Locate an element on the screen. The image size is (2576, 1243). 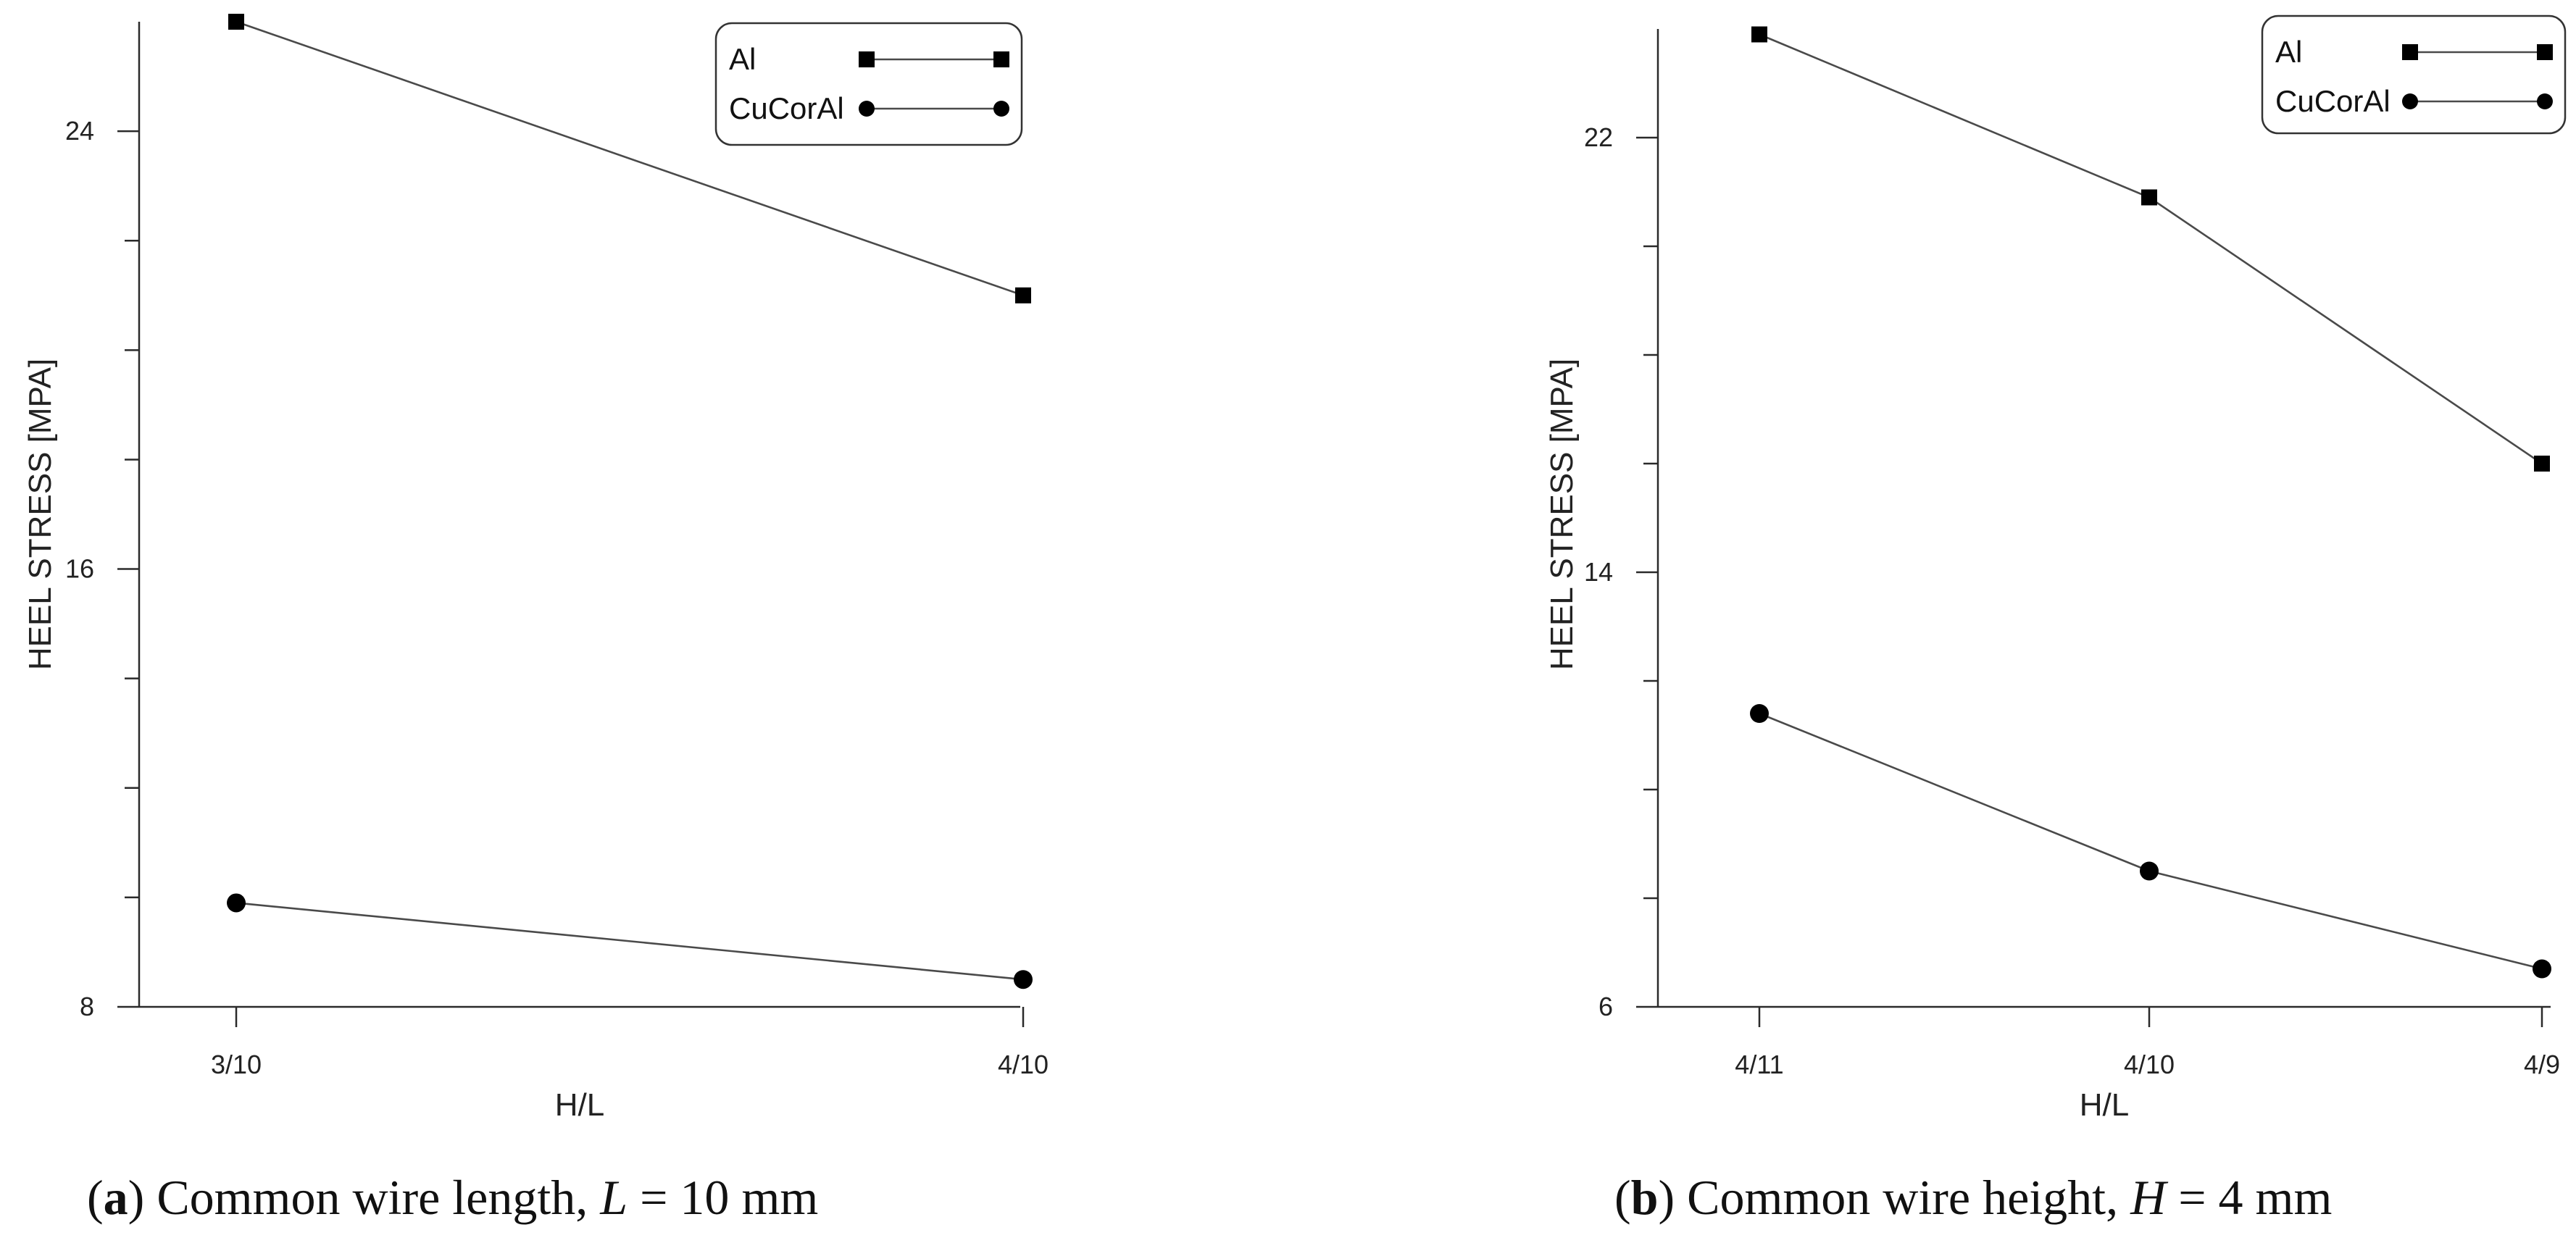
caption-equation: = 4 is located at coordinates (2210, 1197).